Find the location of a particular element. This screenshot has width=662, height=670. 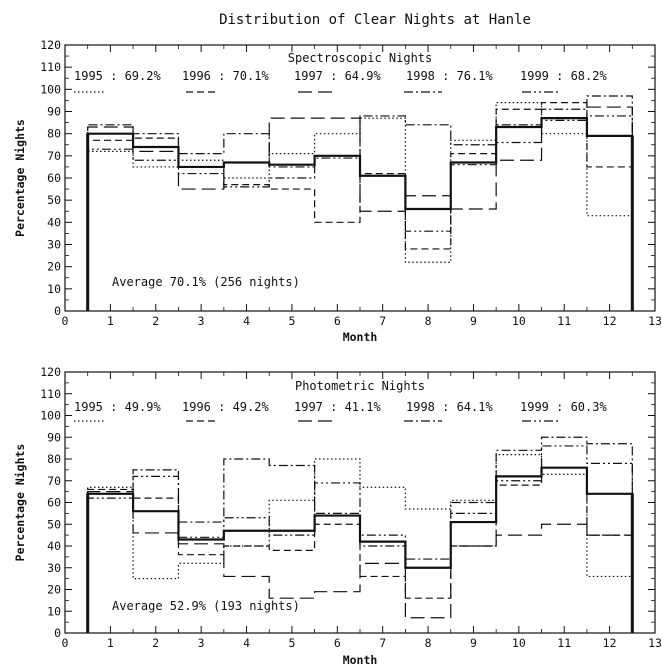

panel-title: Spectroscopic Nights is located at coordinates (360, 58).